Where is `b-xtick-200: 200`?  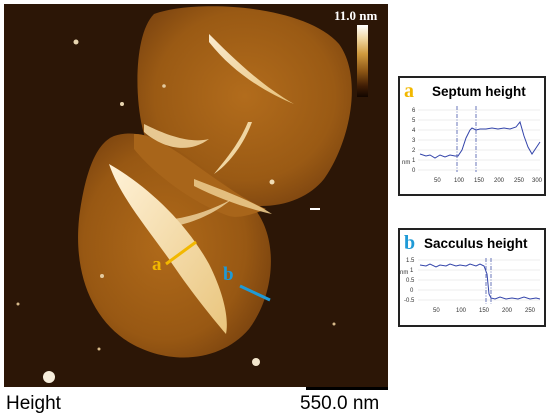
b-xtick-200: 200 is located at coordinates (507, 311).